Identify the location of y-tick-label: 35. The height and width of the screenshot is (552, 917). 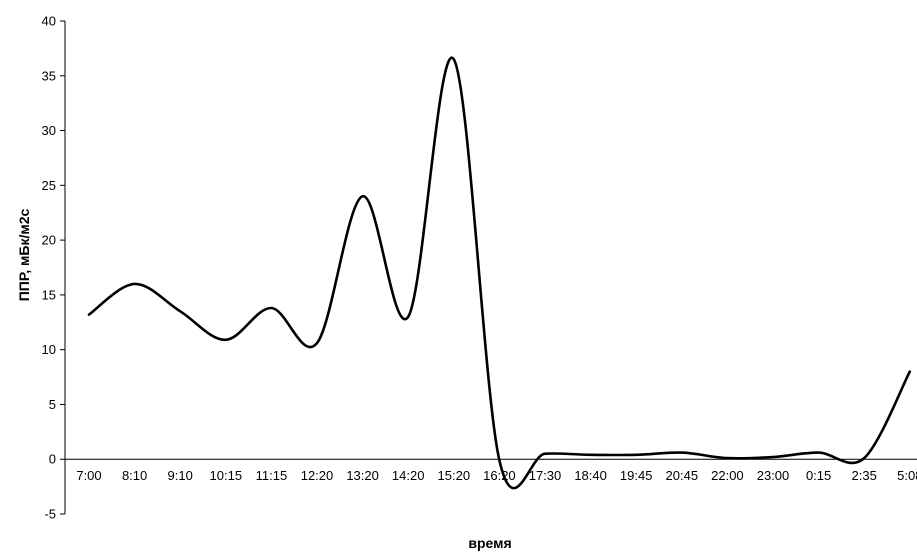
(49, 75).